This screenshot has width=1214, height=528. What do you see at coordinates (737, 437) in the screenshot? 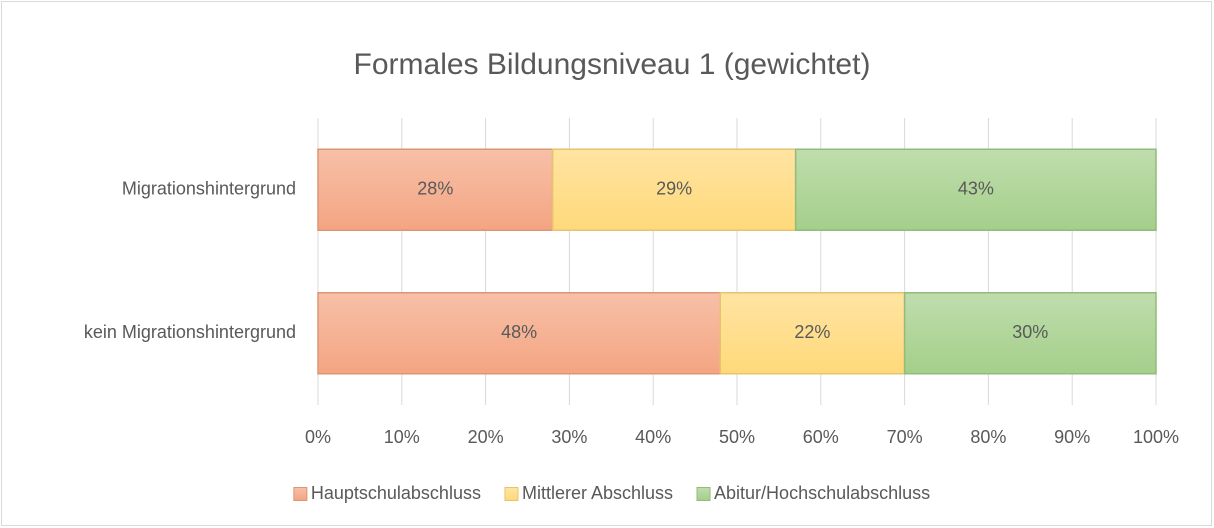
I see `x-tick-label: 50%` at bounding box center [737, 437].